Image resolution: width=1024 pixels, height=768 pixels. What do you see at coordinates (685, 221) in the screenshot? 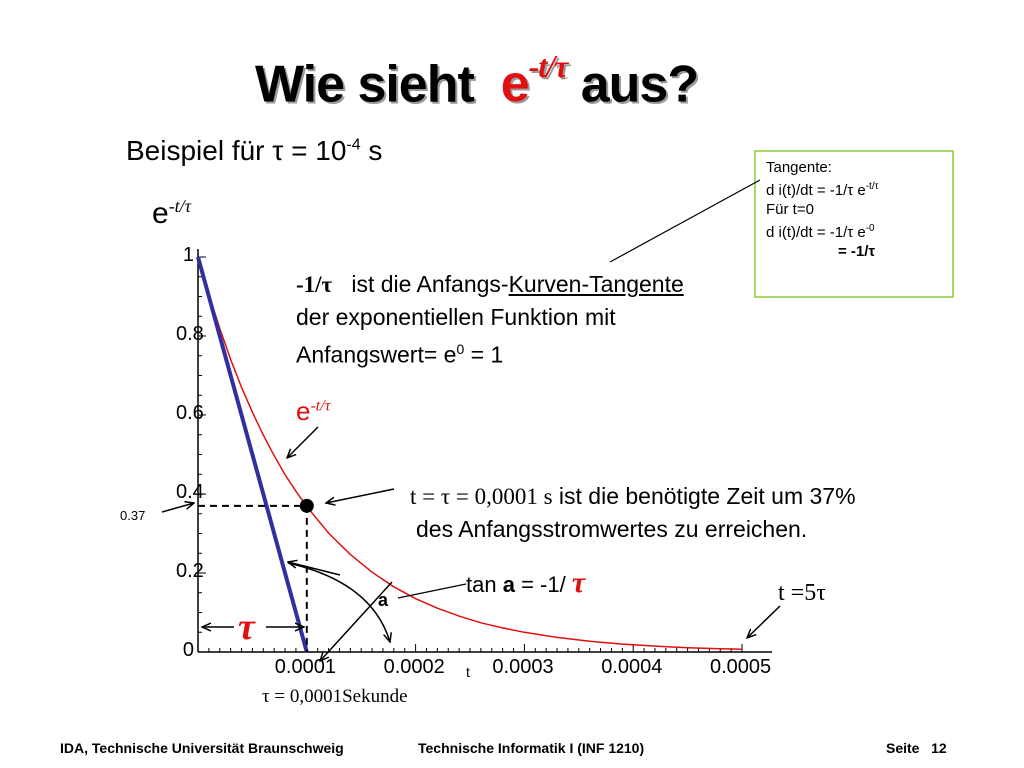
I see `tangent-box-connector` at bounding box center [685, 221].